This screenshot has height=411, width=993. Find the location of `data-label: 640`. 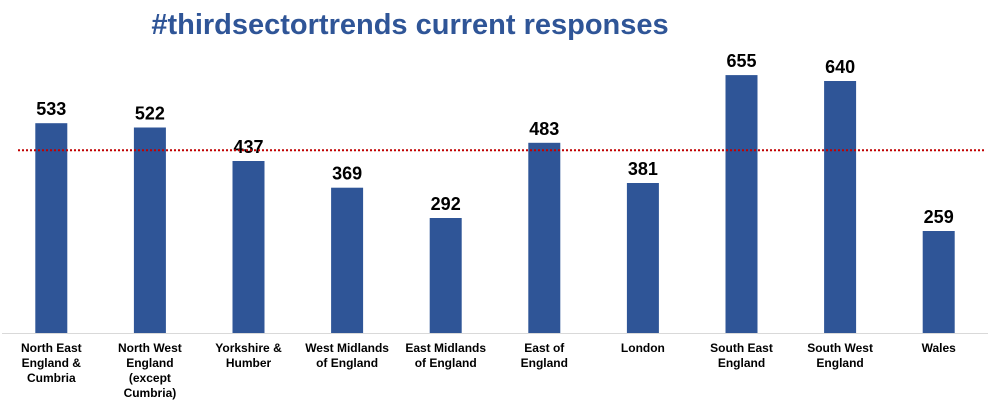

data-label: 640 is located at coordinates (840, 67).